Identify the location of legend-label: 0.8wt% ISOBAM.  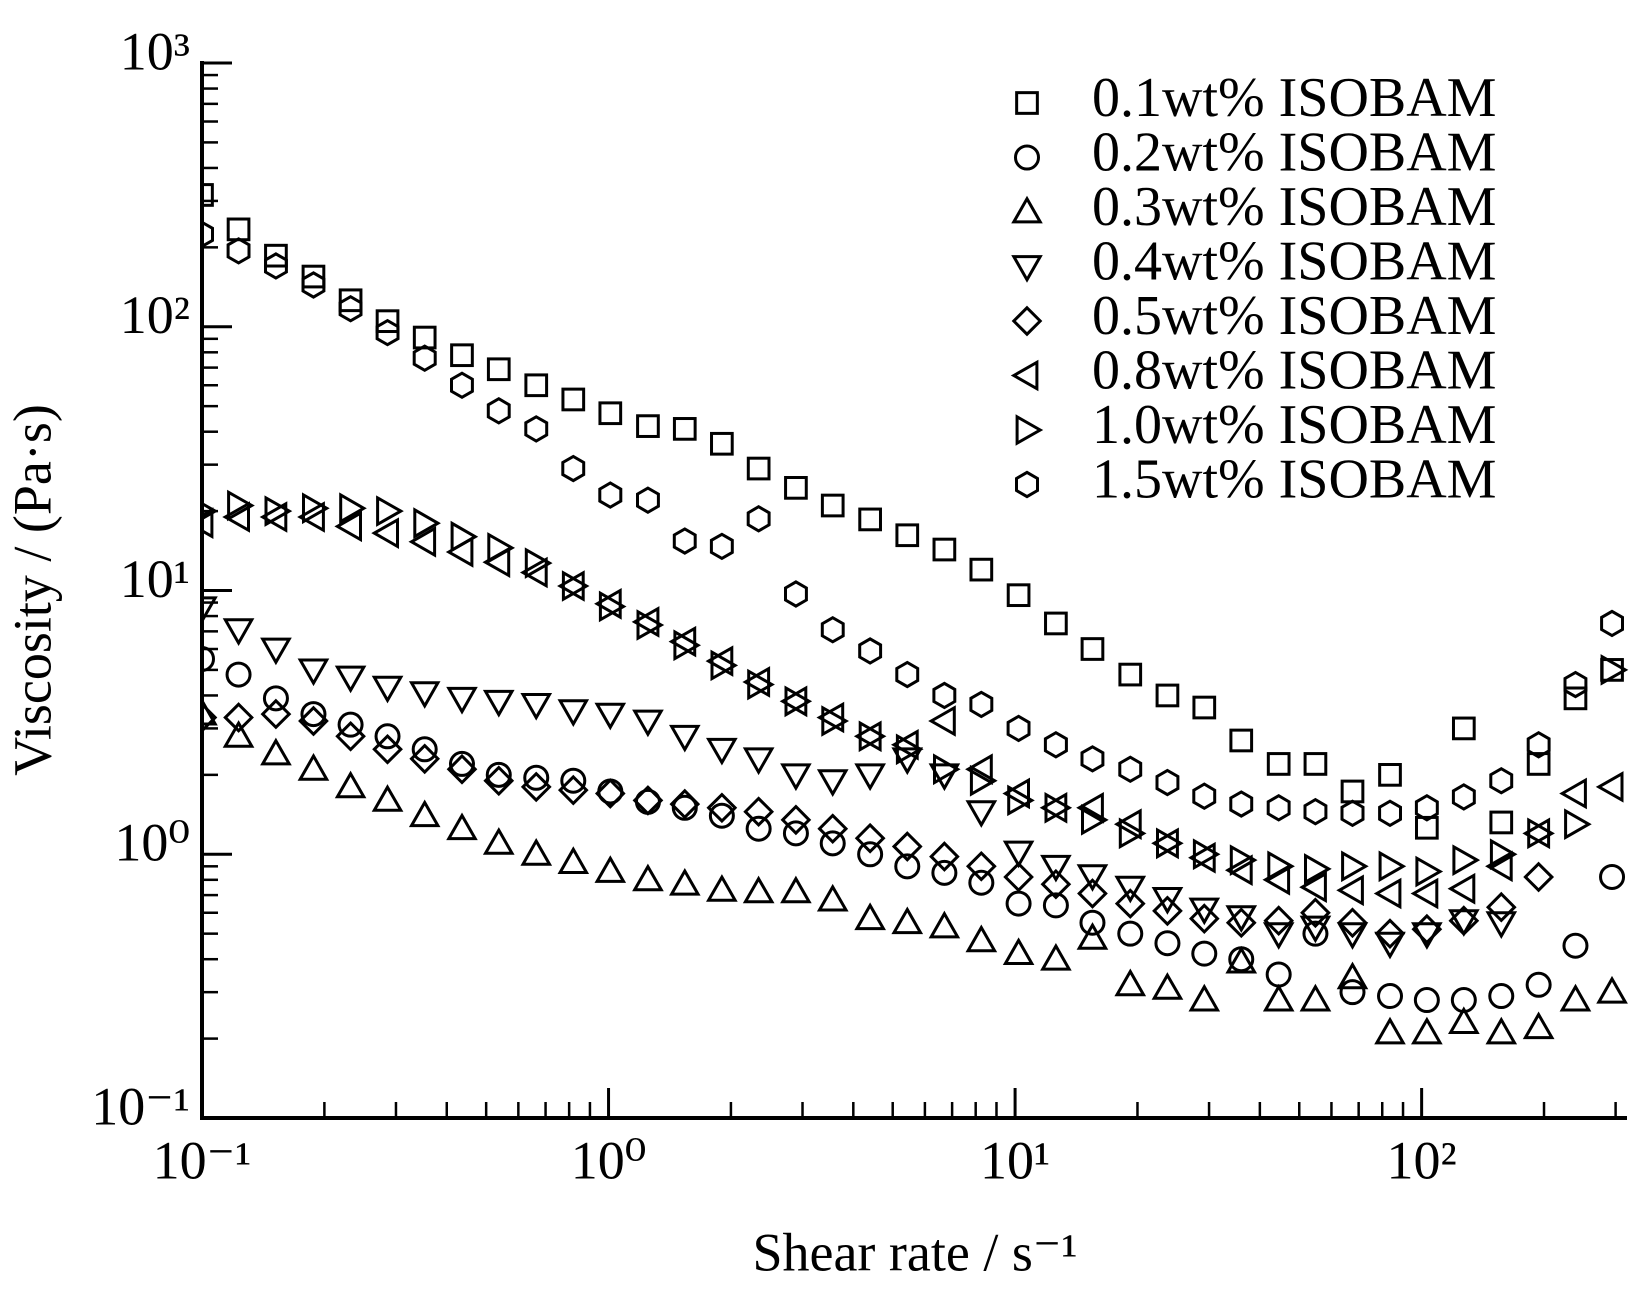
(1294, 370).